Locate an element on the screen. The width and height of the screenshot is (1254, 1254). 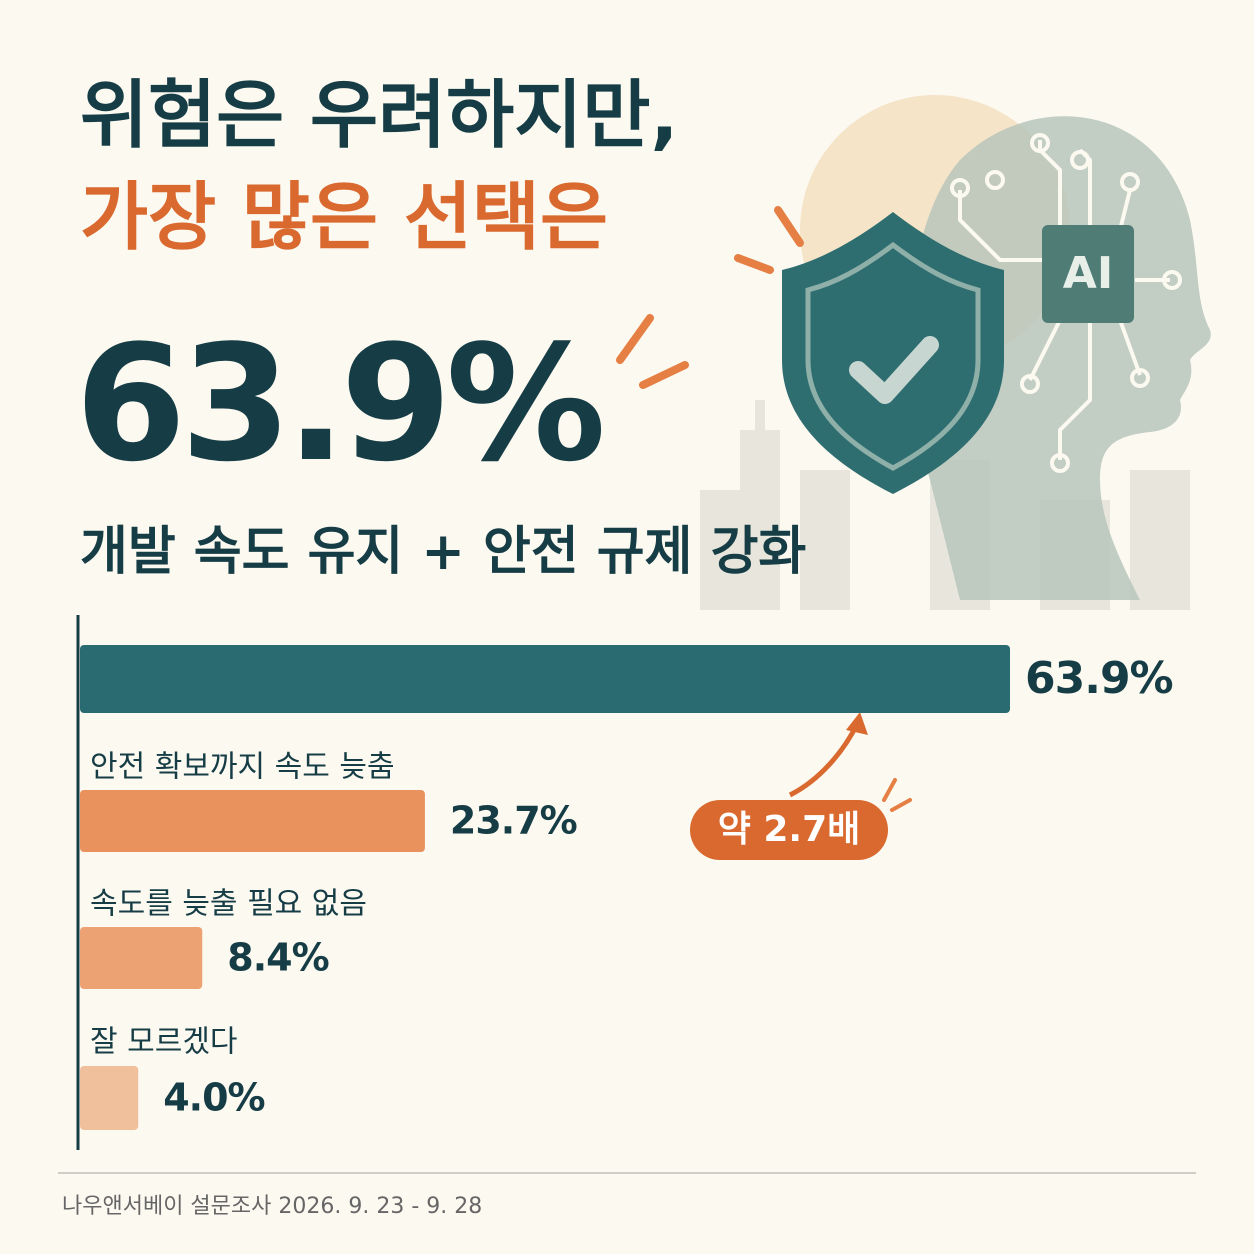
head-silhouette is located at coordinates (1060, 358).